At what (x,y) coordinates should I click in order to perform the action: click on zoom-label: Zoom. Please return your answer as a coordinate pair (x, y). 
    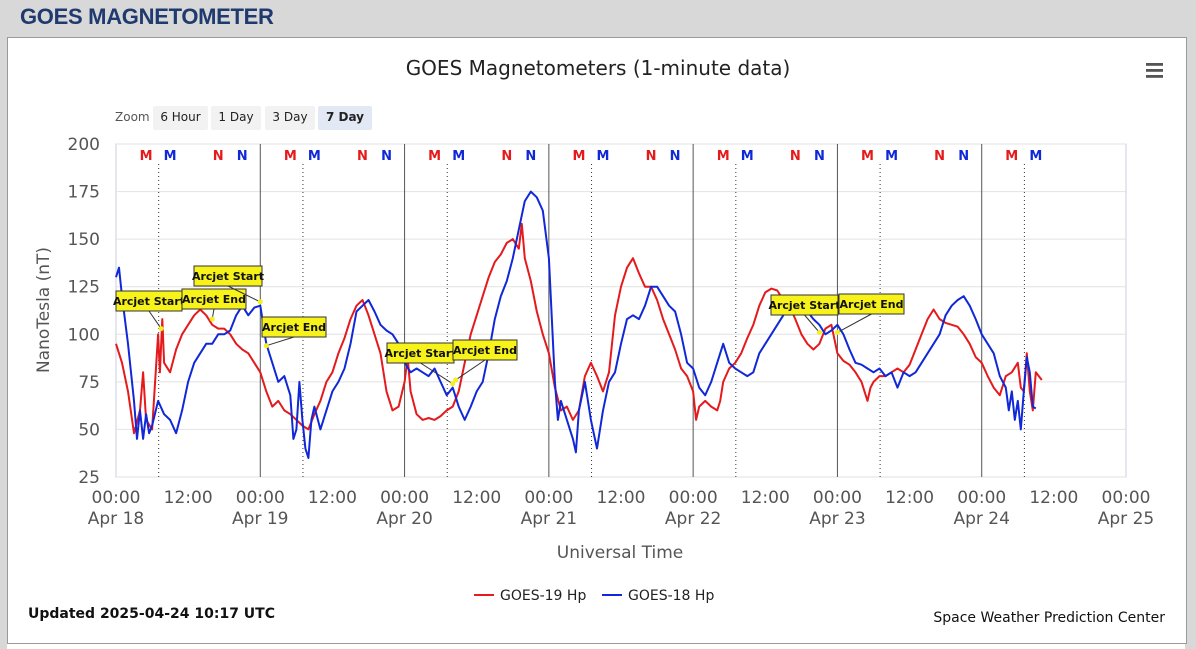
    Looking at the image, I should click on (132, 117).